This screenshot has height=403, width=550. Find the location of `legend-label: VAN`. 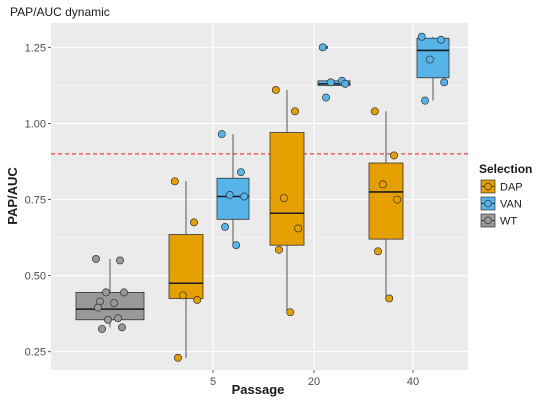

legend-label: VAN is located at coordinates (511, 205).